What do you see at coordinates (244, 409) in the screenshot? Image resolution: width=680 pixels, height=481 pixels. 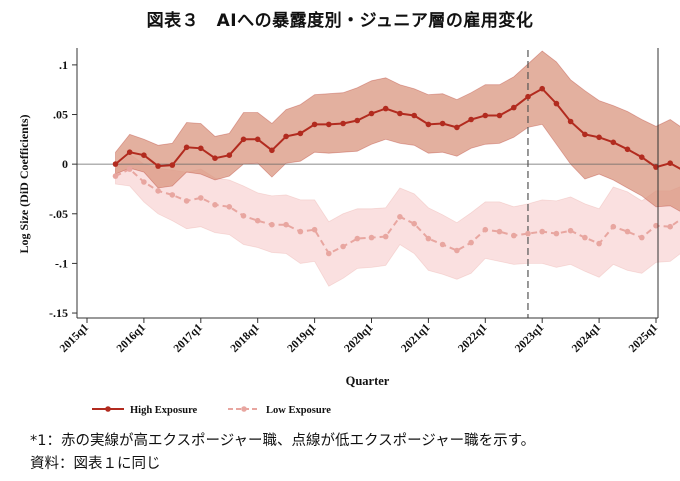 I see `legend-low-marker` at bounding box center [244, 409].